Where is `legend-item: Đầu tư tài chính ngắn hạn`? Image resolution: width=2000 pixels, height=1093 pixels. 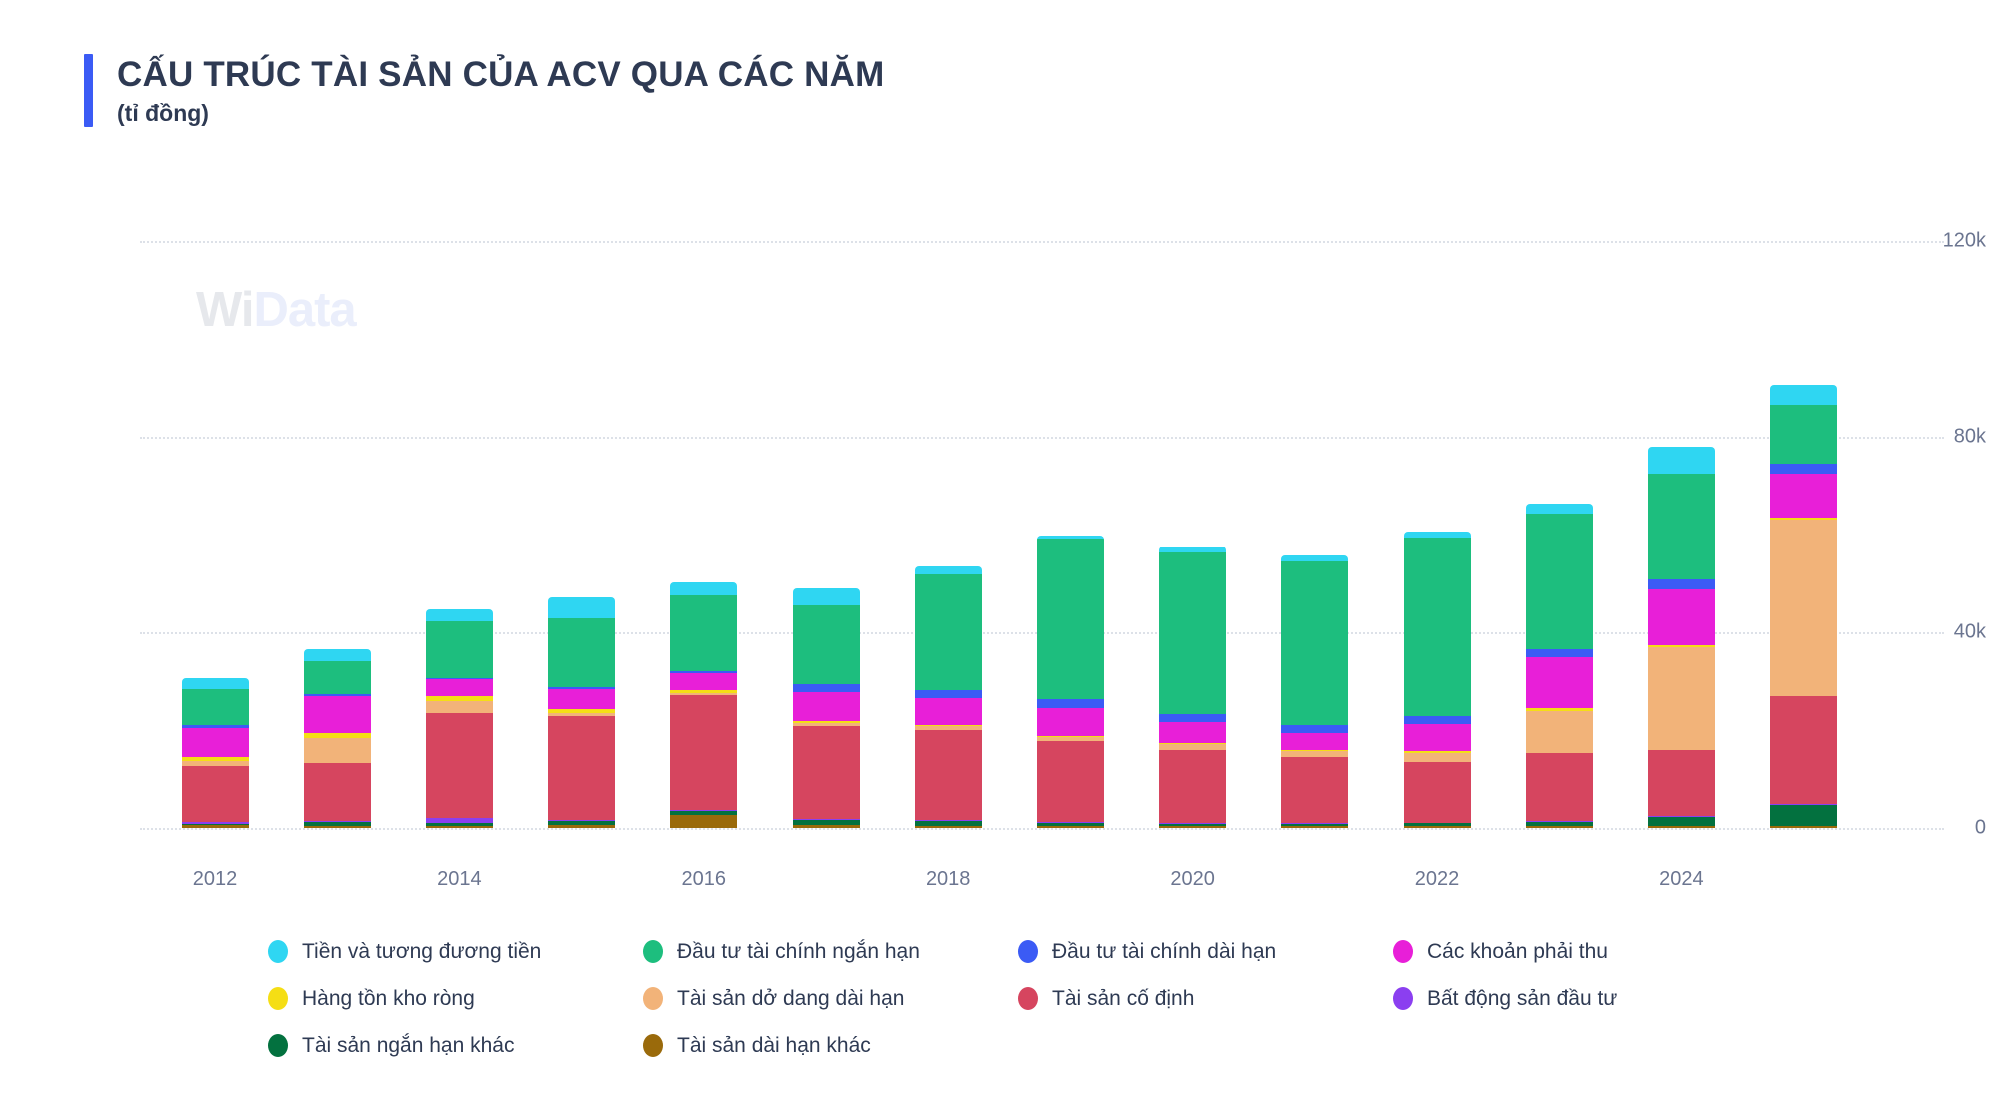 legend-item: Đầu tư tài chính ngắn hạn is located at coordinates (830, 951).